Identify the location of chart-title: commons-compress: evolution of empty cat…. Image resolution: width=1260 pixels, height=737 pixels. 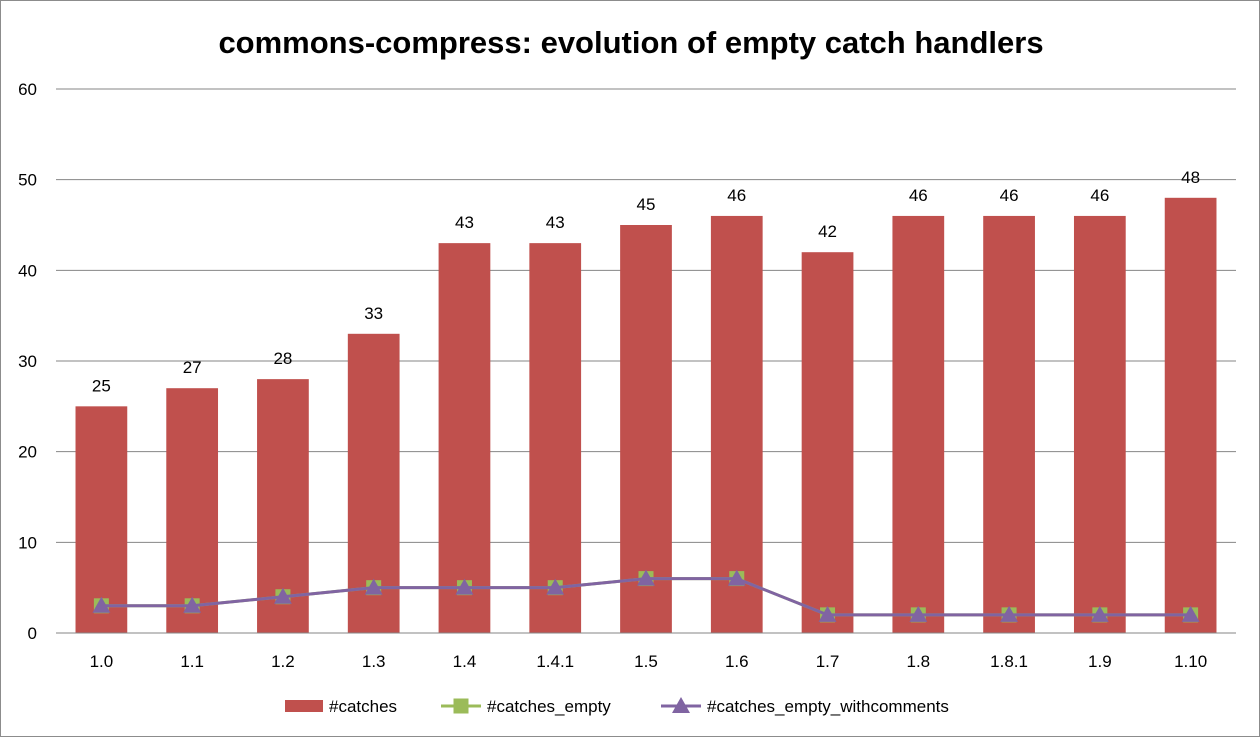
(630, 42).